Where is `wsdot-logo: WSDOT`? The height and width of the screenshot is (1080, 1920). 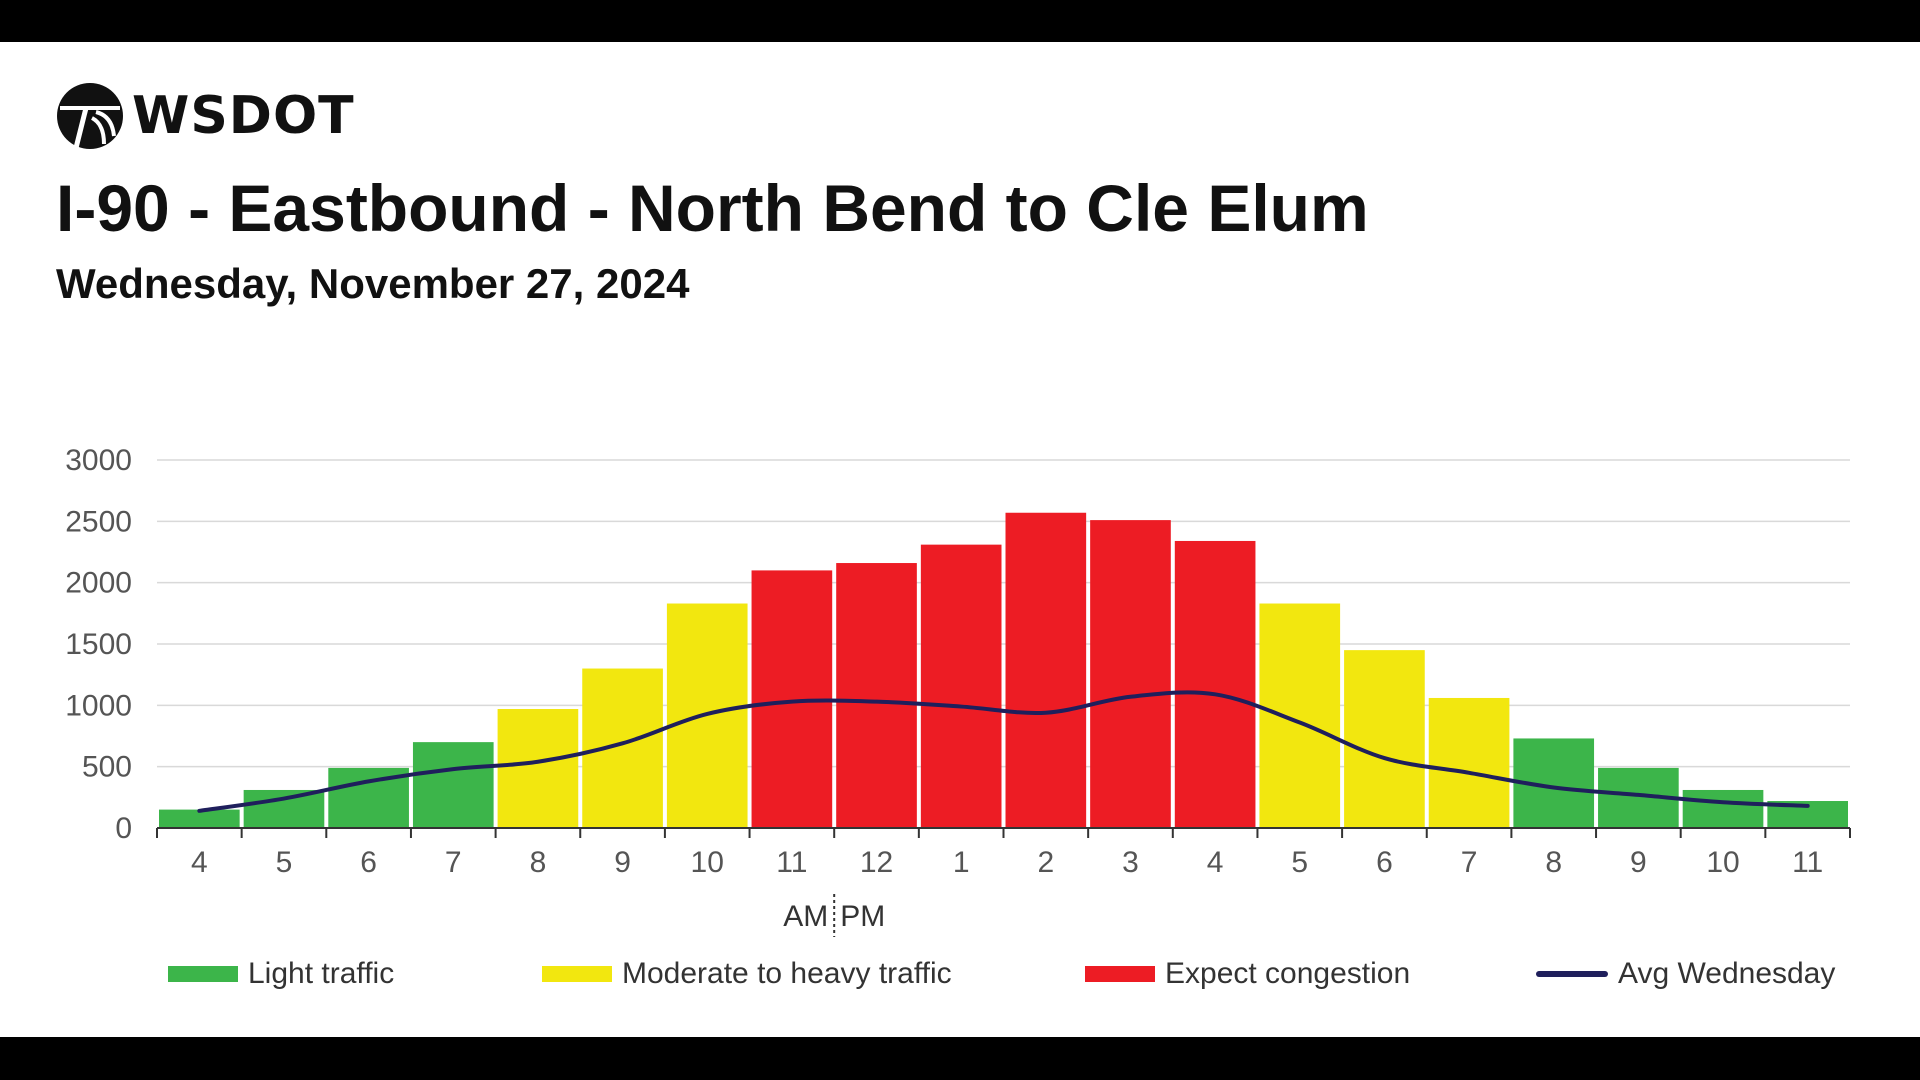
wsdot-logo: WSDOT is located at coordinates (205, 116).